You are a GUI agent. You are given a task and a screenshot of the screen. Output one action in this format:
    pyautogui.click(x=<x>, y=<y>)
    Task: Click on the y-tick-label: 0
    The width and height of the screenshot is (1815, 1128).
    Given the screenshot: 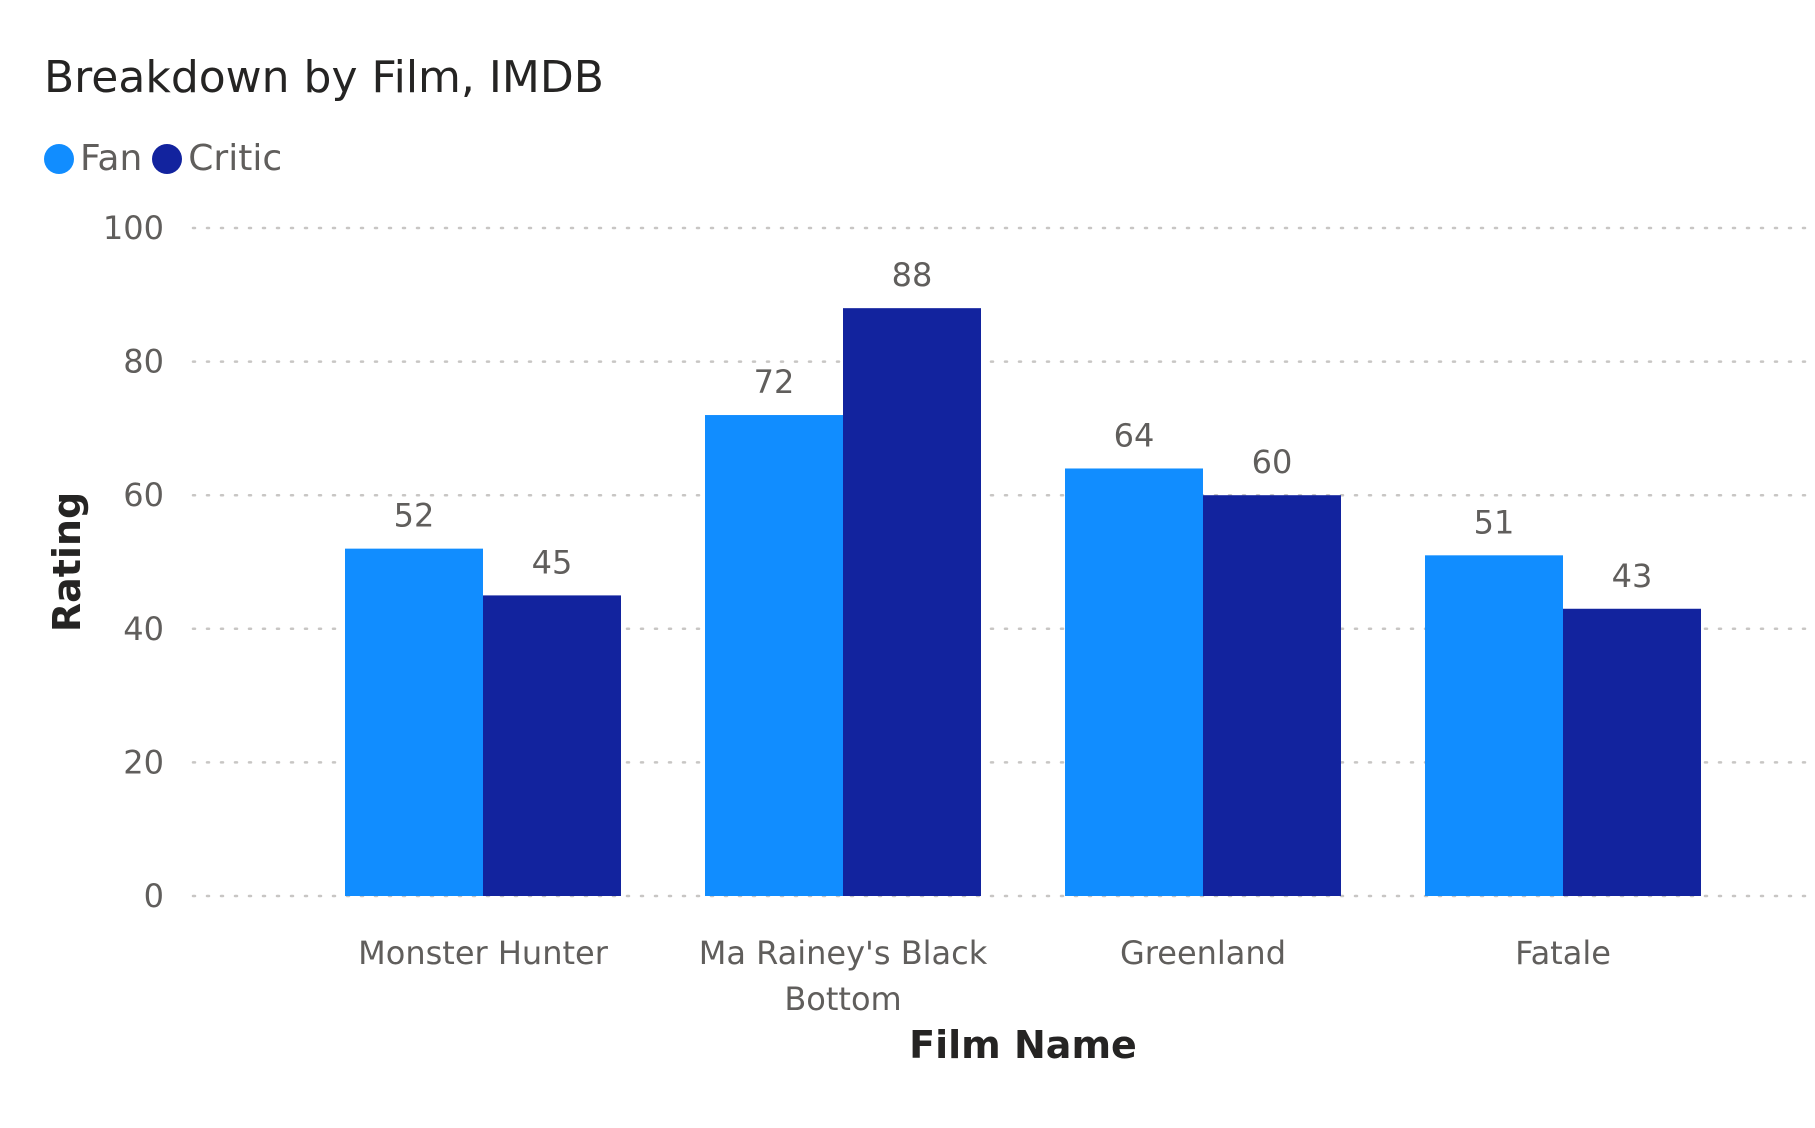 What is the action you would take?
    pyautogui.click(x=154, y=896)
    